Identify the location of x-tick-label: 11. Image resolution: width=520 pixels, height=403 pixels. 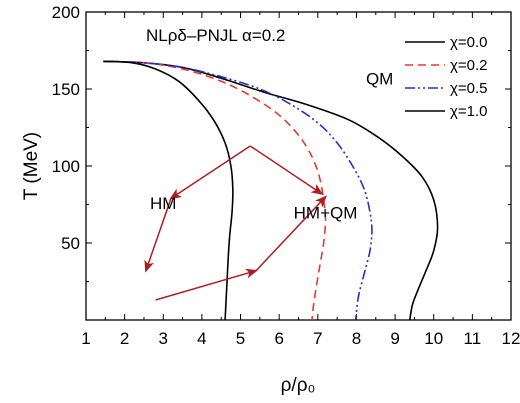
(473, 338).